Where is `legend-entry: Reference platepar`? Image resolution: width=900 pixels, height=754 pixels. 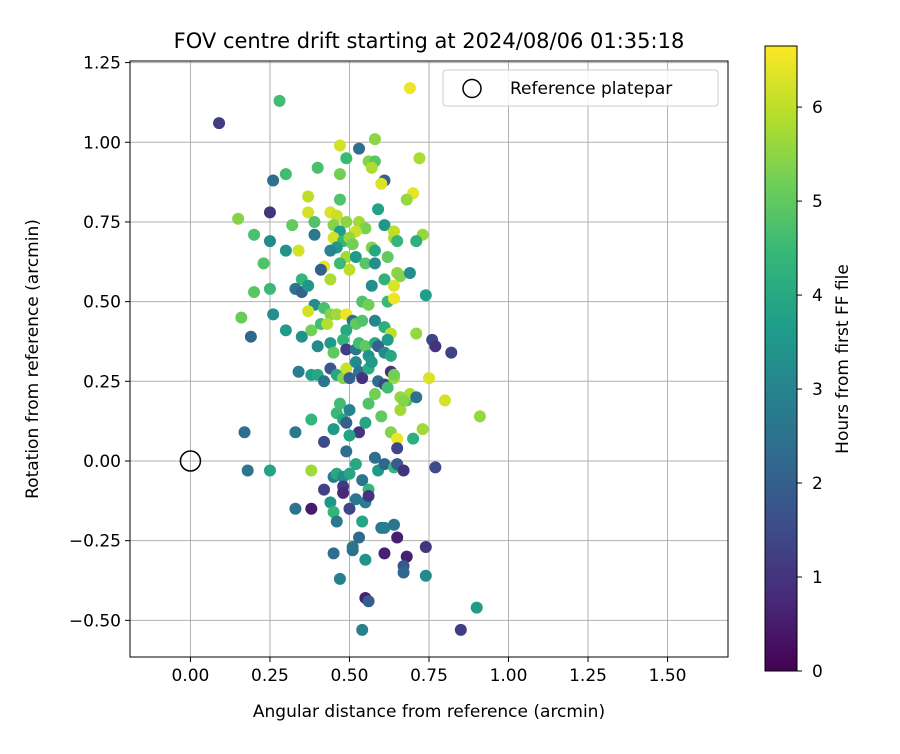
legend-entry: Reference platepar is located at coordinates (591, 89).